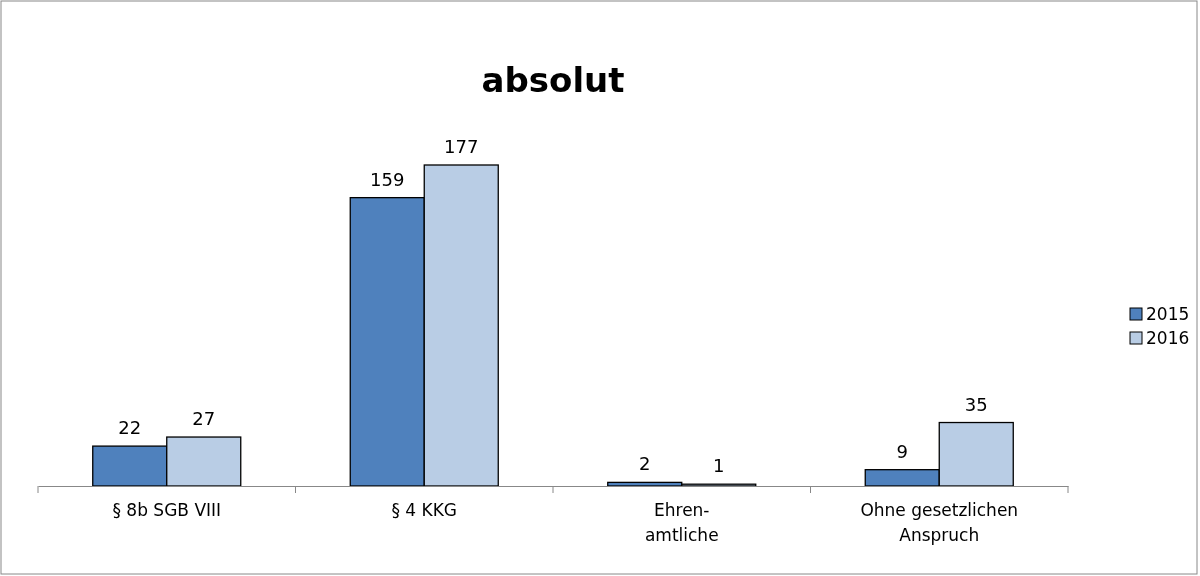  I want to click on data-label: 22, so click(130, 428).